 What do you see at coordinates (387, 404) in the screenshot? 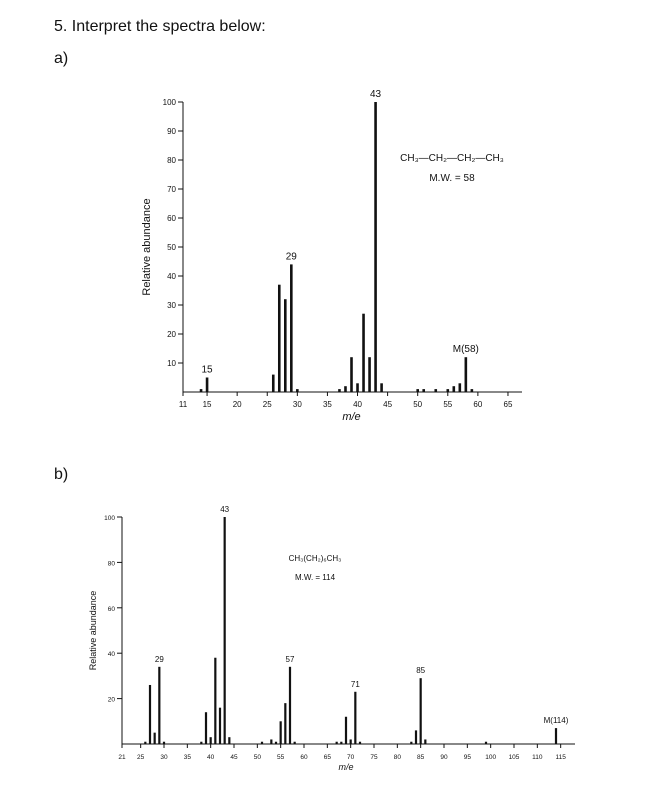
I see `x-tick-label: 45` at bounding box center [387, 404].